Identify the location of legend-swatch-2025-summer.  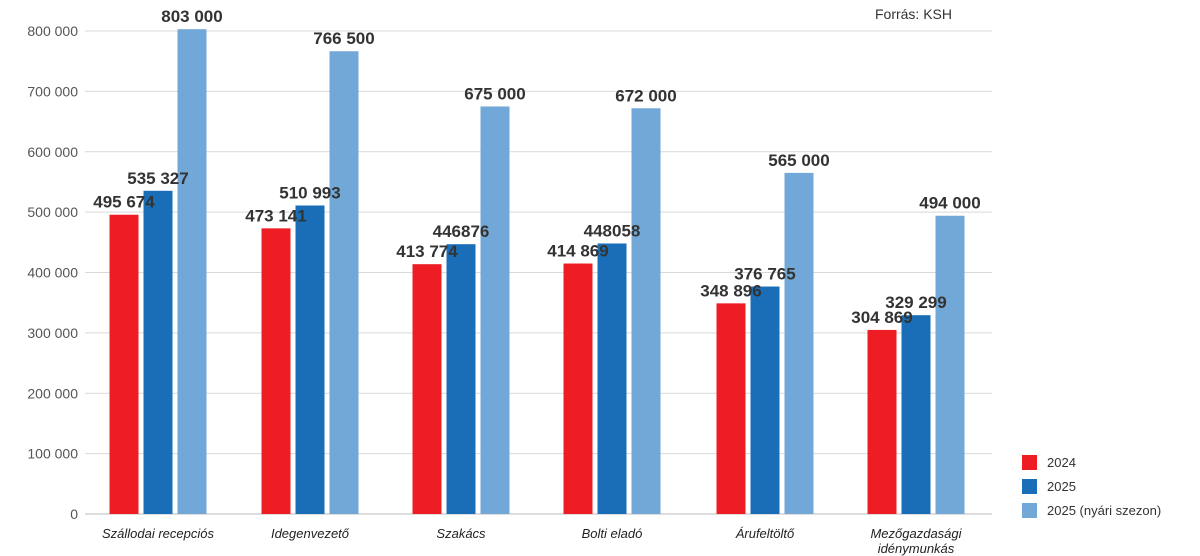
(1029, 510).